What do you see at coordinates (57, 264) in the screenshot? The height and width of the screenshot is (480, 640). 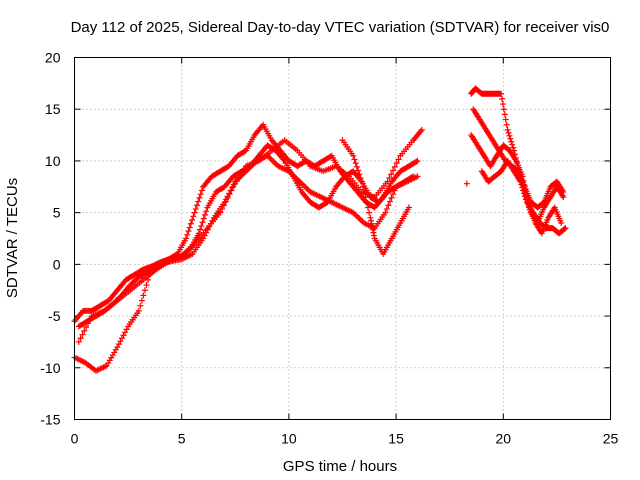 I see `y-tick-label: 0` at bounding box center [57, 264].